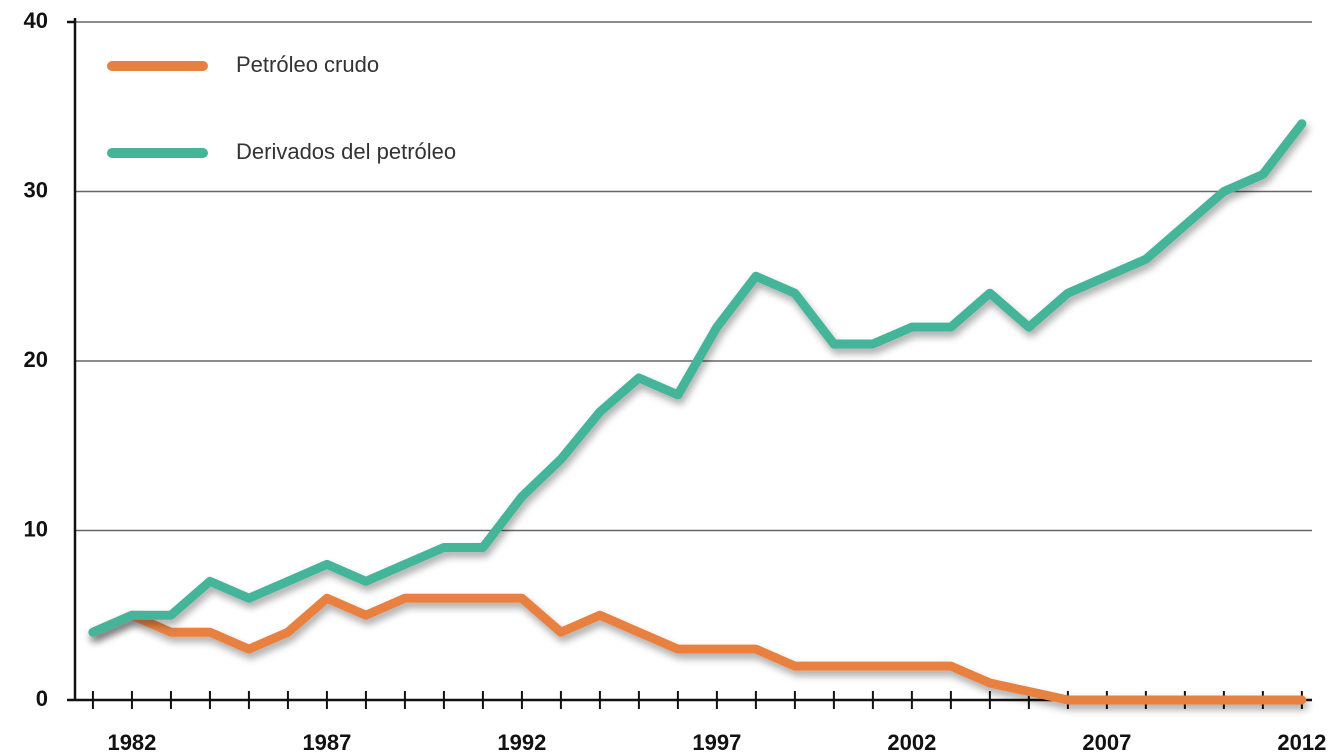 The width and height of the screenshot is (1328, 756). I want to click on legend-label: Derivados del petróleo, so click(346, 151).